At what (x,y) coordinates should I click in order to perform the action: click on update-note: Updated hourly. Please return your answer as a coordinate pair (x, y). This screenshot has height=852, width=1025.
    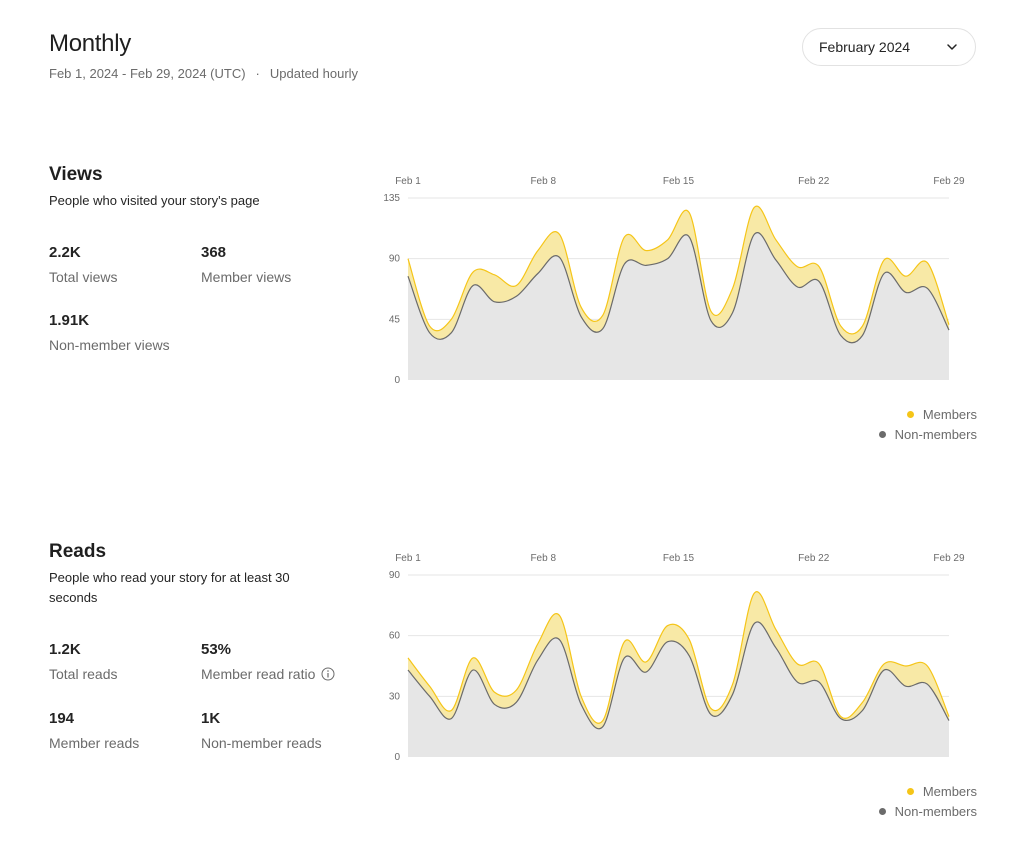
    Looking at the image, I should click on (314, 73).